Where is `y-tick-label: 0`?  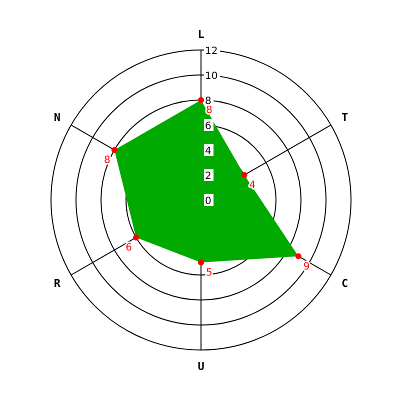 y-tick-label: 0 is located at coordinates (208, 201).